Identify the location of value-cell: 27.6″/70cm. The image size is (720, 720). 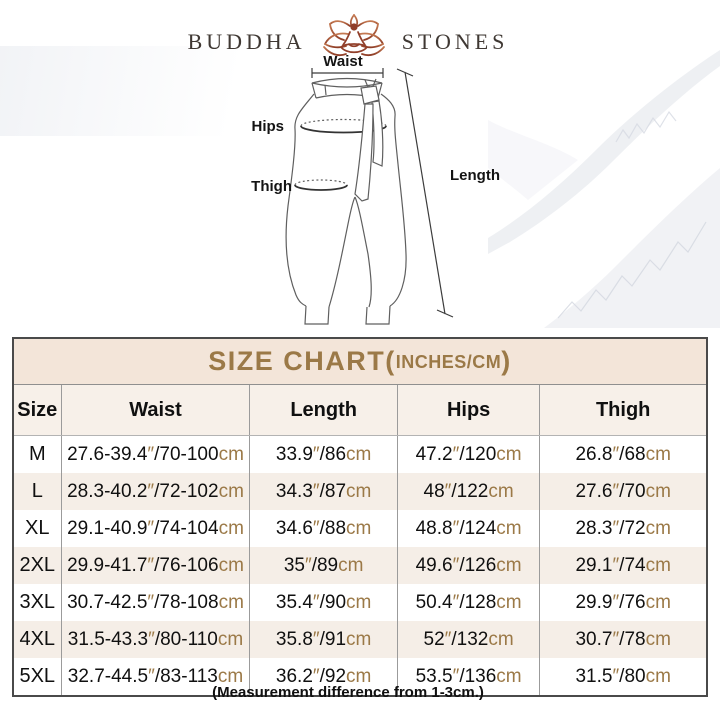
(622, 491).